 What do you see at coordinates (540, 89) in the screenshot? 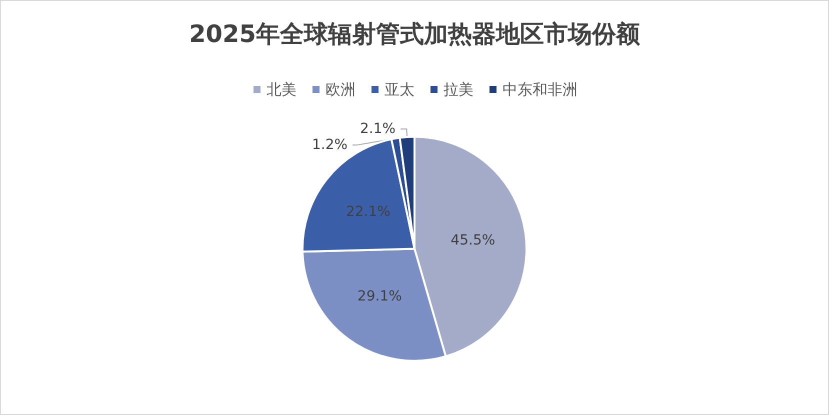
I see `legend-label: 中东和非洲` at bounding box center [540, 89].